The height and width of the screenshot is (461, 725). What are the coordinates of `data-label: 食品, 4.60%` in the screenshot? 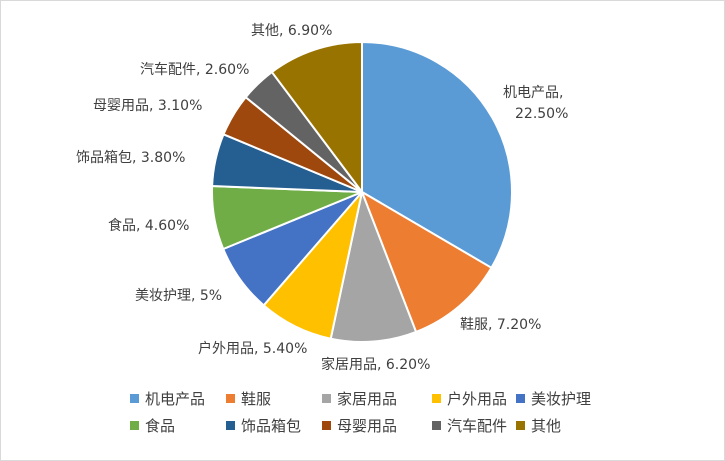 It's located at (148, 225).